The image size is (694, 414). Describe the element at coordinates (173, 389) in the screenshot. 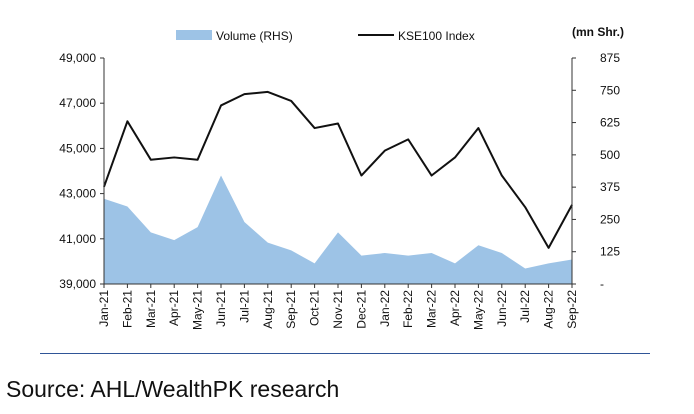

I see `source-note: Source: AHL/WealthPK research` at that location.